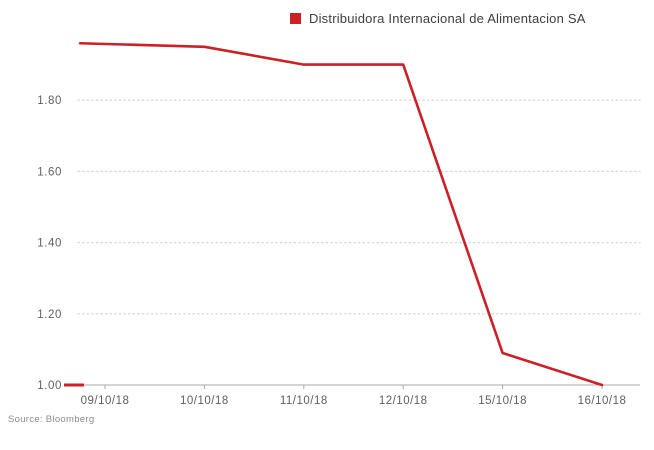 The width and height of the screenshot is (654, 450). I want to click on y-tick-label: 1.20, so click(49, 315).